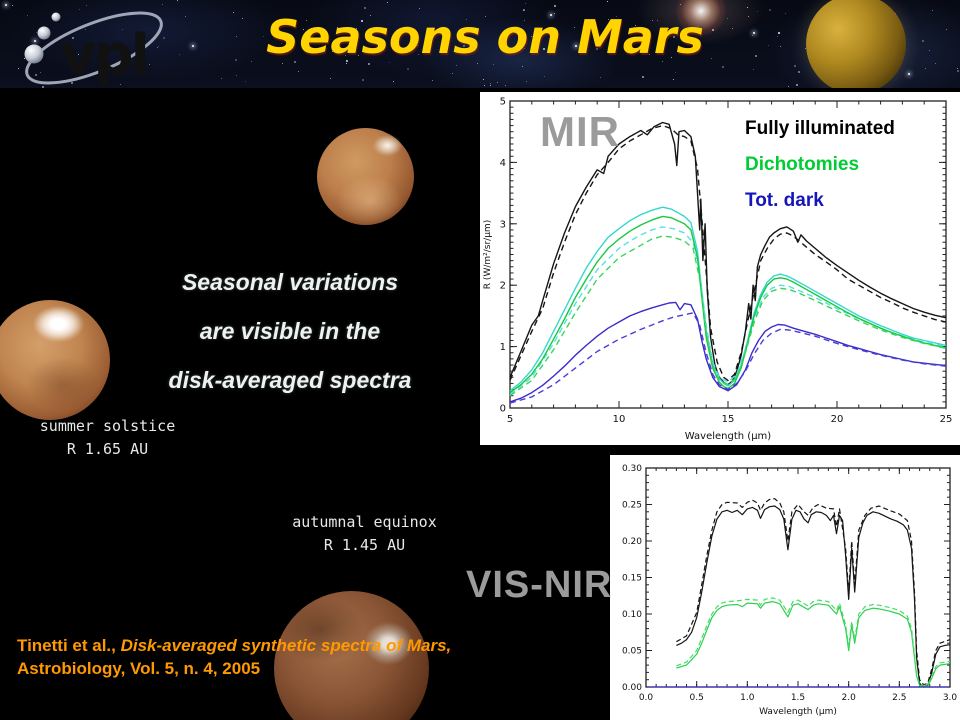  What do you see at coordinates (632, 542) in the screenshot?
I see `svg-text: 0.20` at bounding box center [632, 542].